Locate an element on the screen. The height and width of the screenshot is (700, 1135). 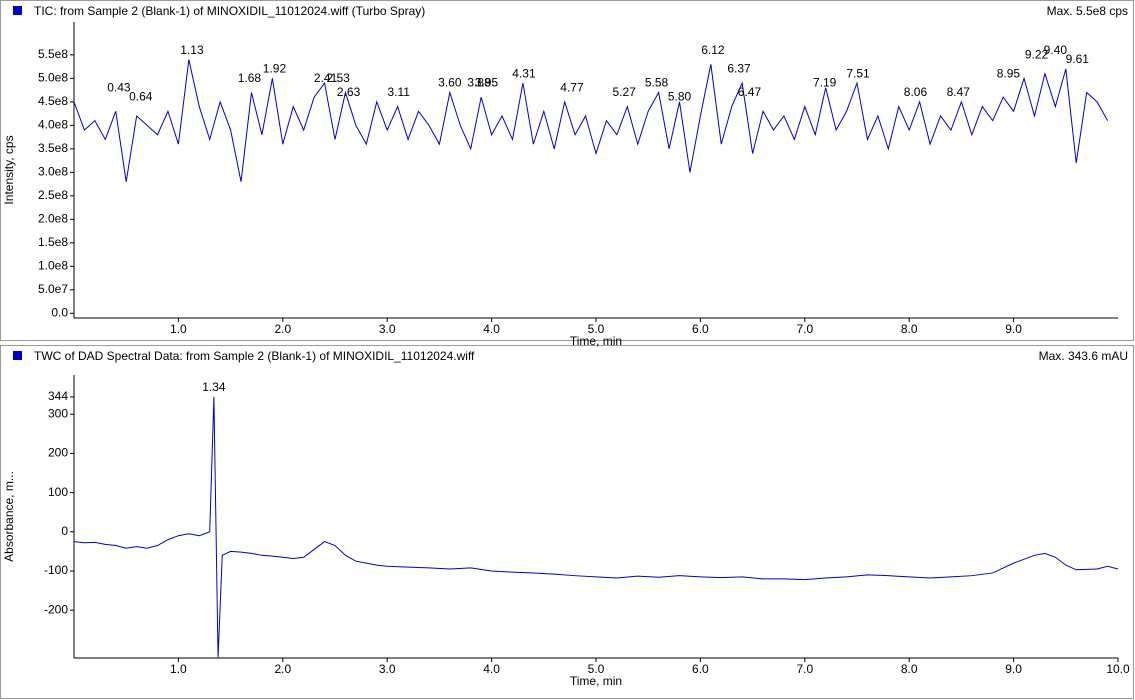
y-tick-label: 2.5e8 is located at coordinates (53, 195).